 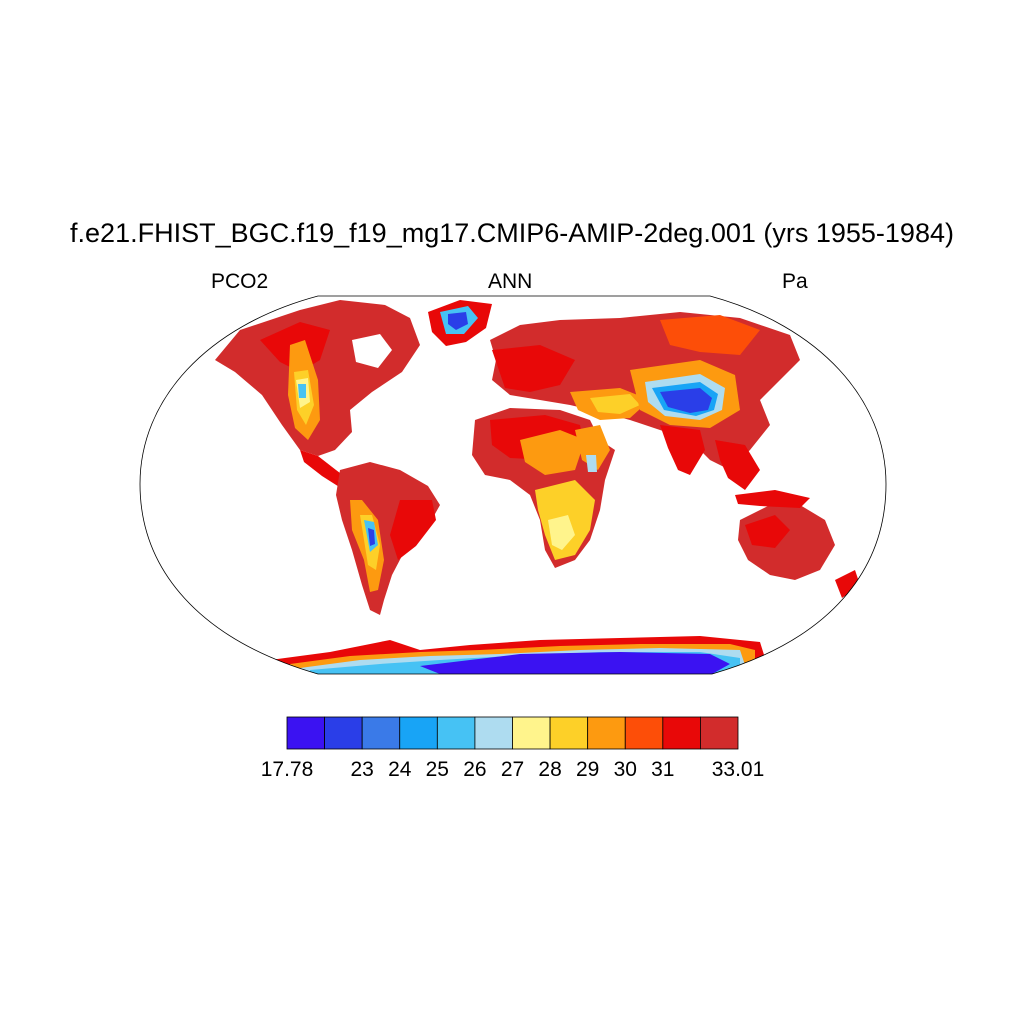 I want to click on hudson-bay, so click(x=372, y=351).